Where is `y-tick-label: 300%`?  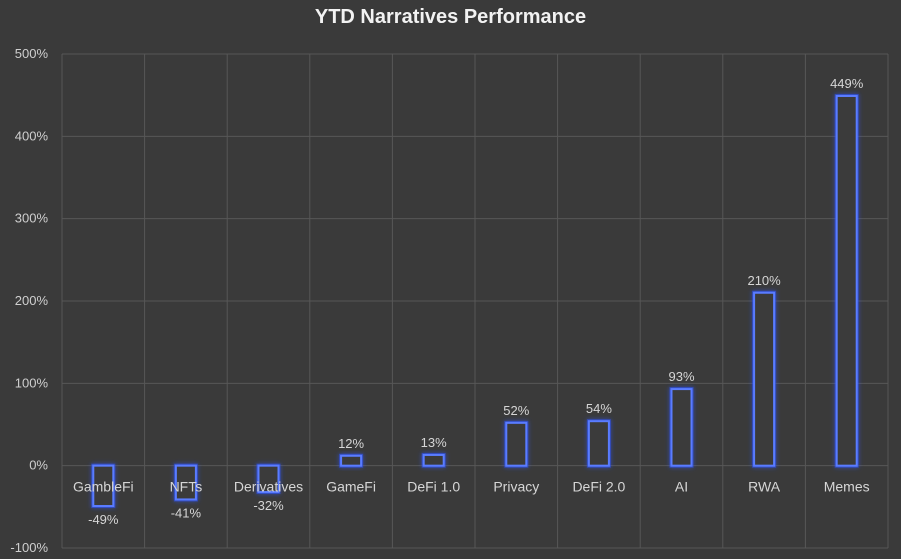
y-tick-label: 300% is located at coordinates (32, 218).